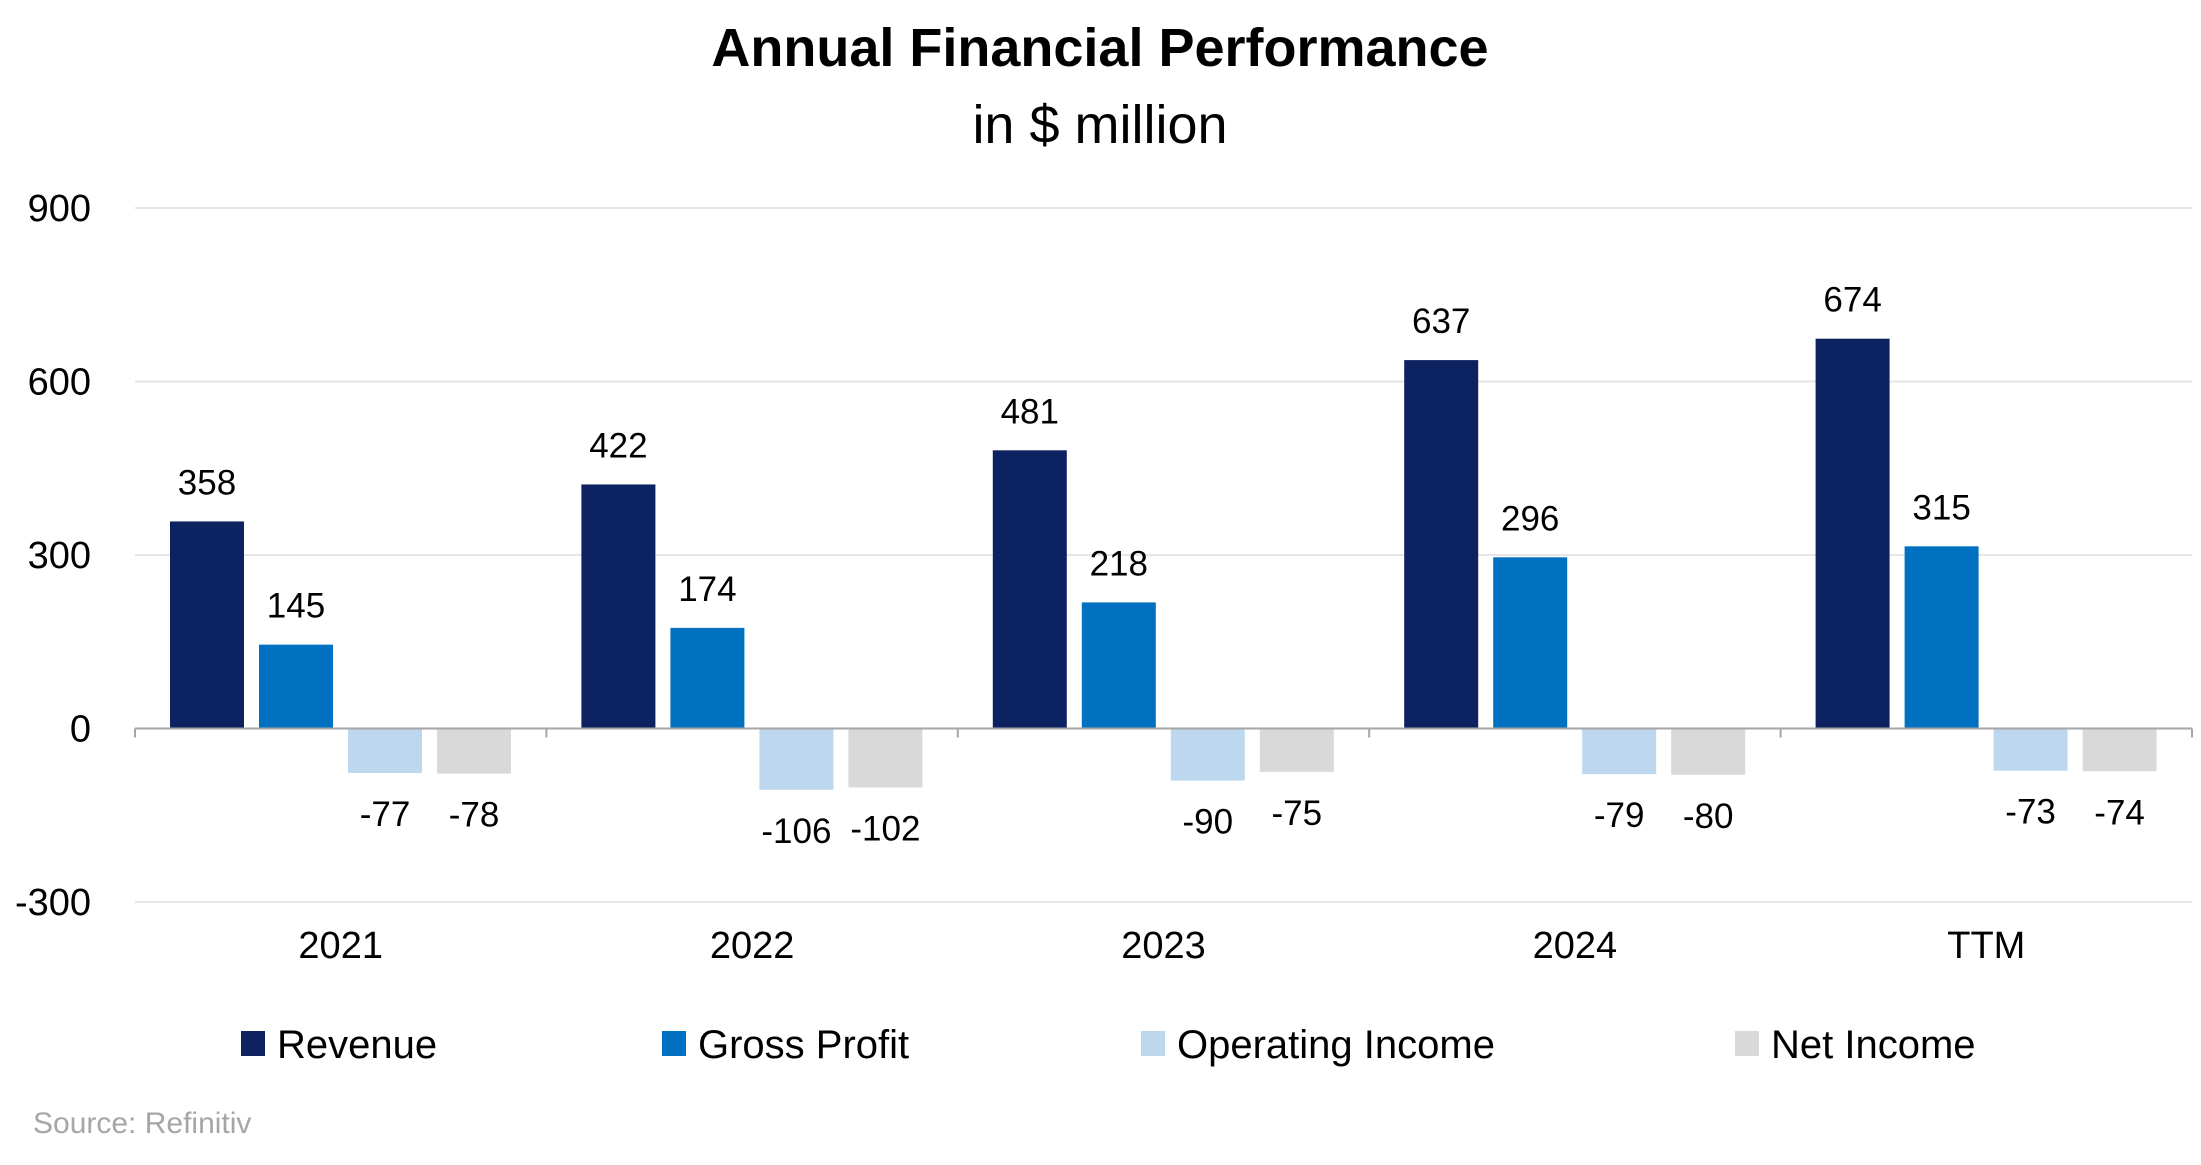  What do you see at coordinates (752, 946) in the screenshot?
I see `category-label-2022: 2022` at bounding box center [752, 946].